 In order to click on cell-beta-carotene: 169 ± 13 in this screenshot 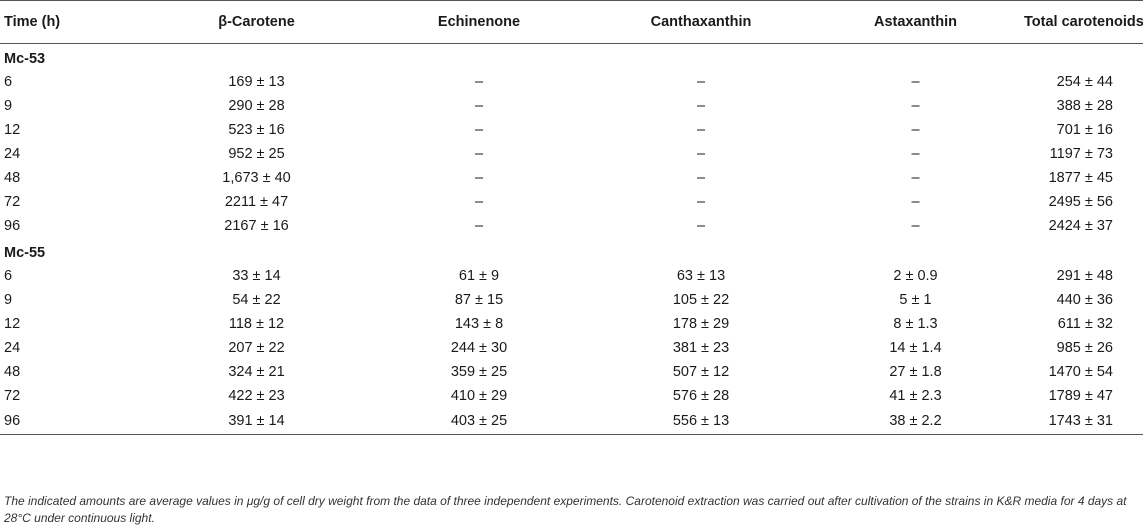, I will do `click(256, 81)`.